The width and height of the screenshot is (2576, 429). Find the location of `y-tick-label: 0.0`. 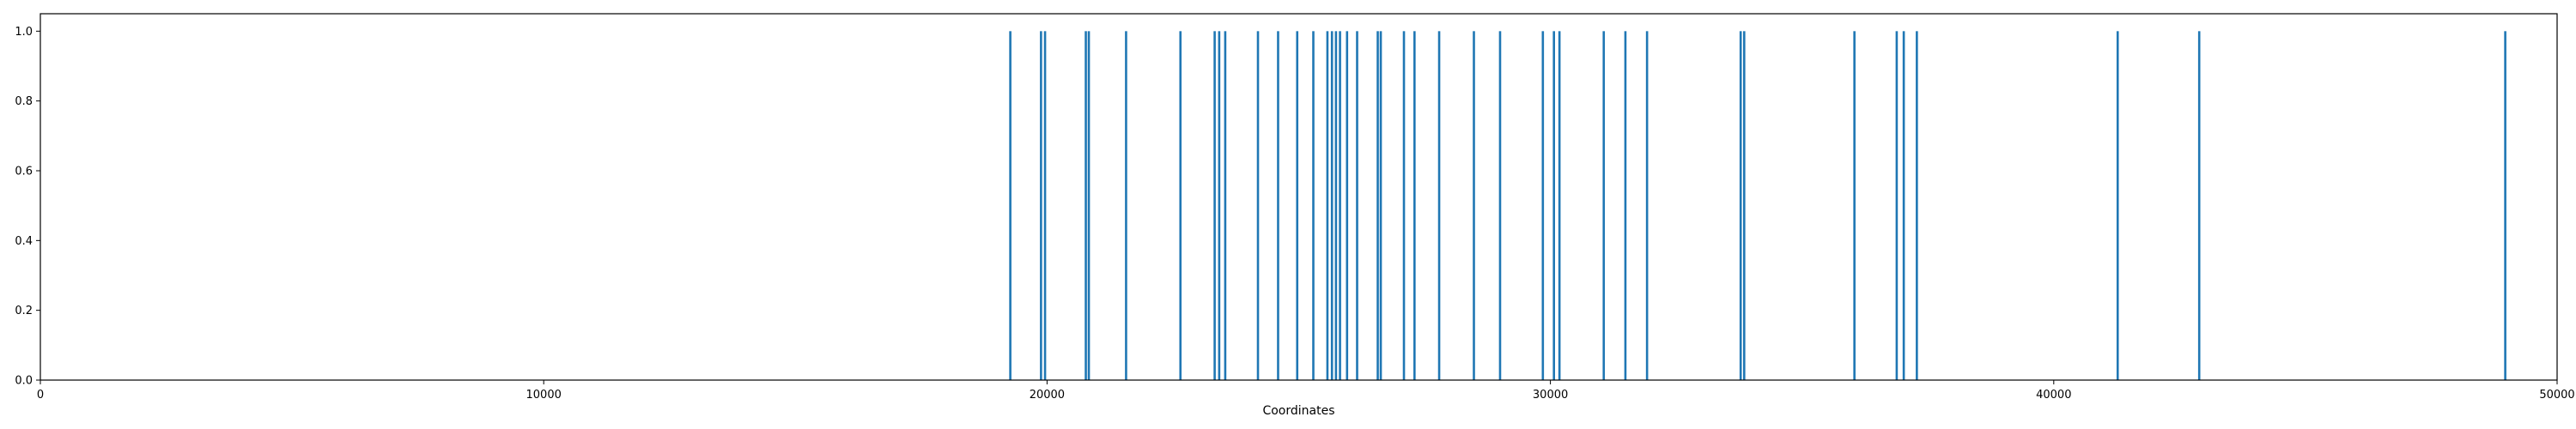

y-tick-label: 0.0 is located at coordinates (24, 382).